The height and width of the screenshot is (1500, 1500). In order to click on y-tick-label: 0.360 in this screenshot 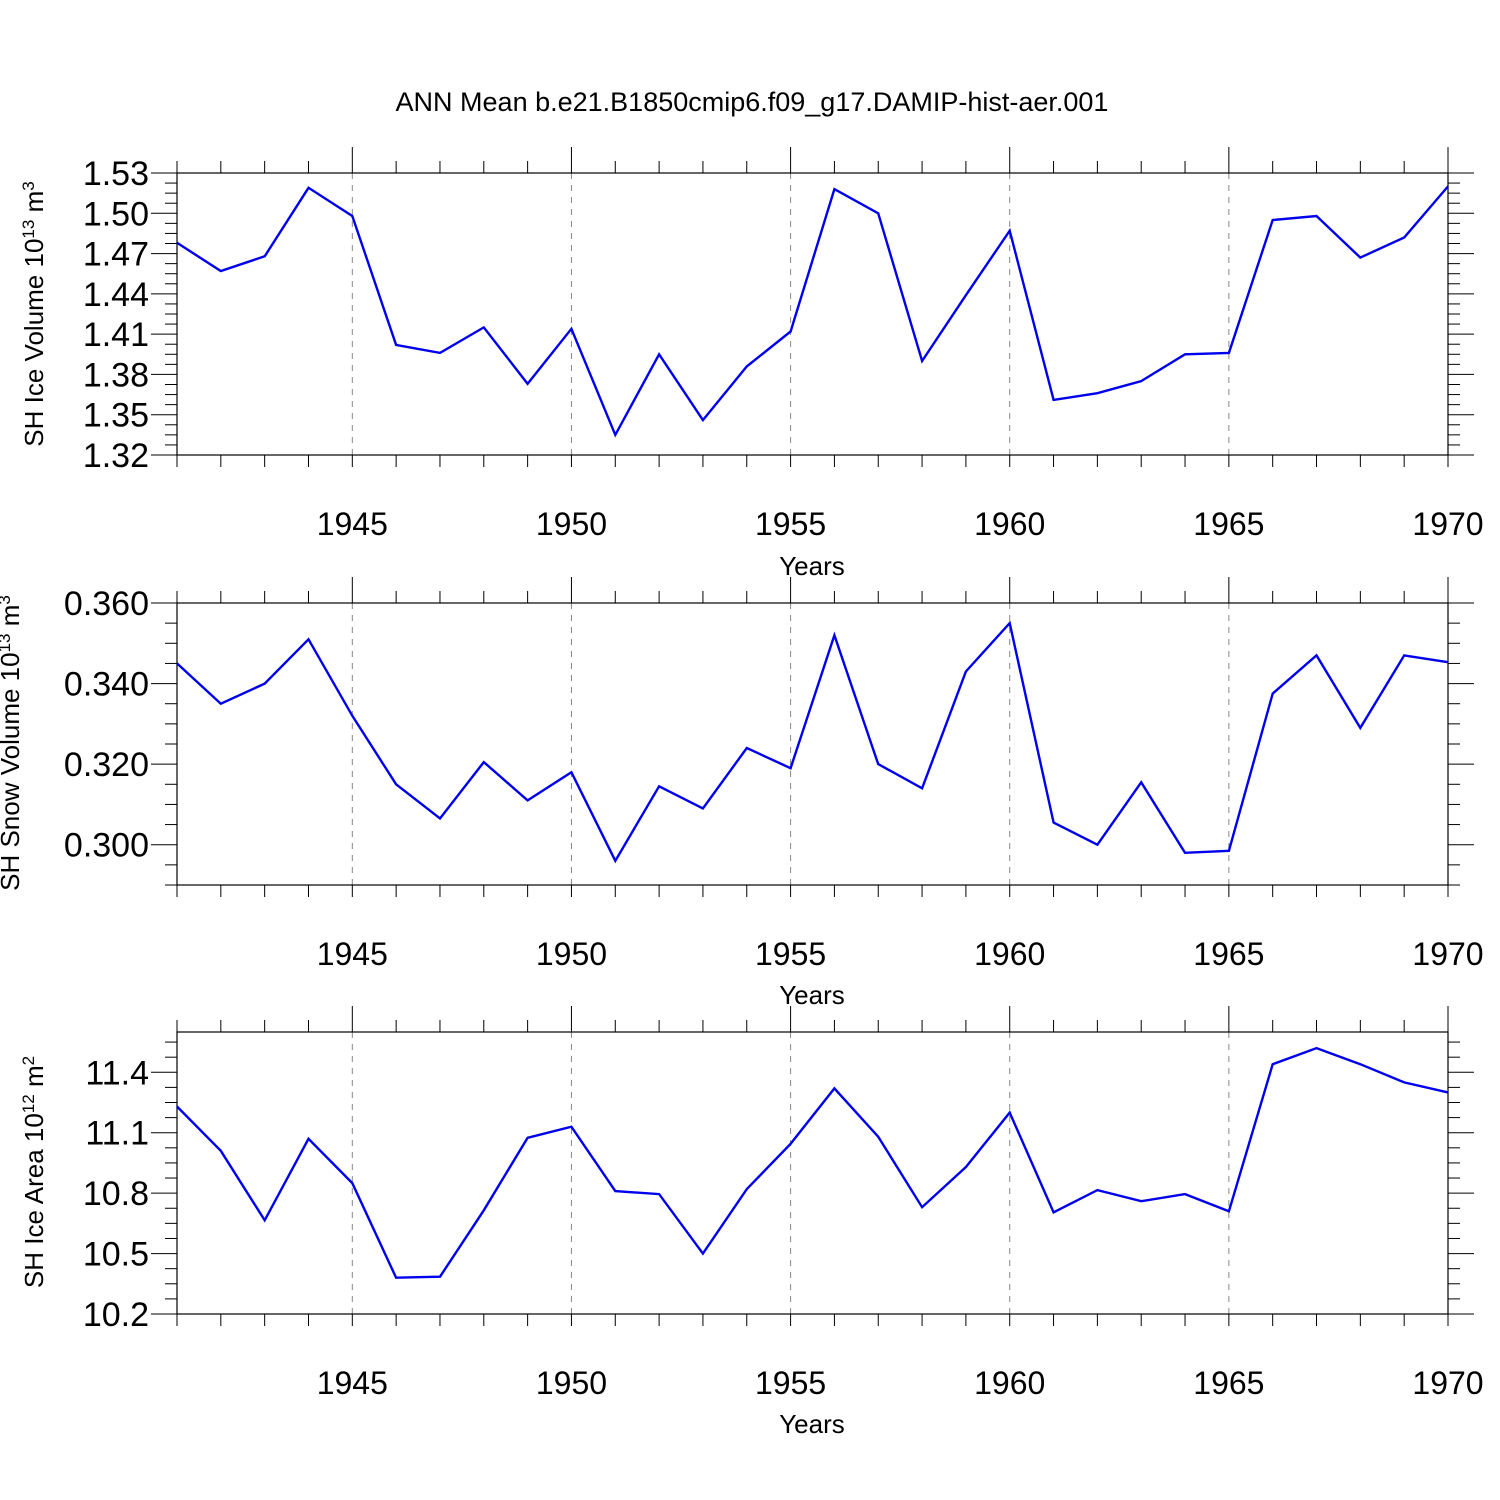, I will do `click(106, 604)`.